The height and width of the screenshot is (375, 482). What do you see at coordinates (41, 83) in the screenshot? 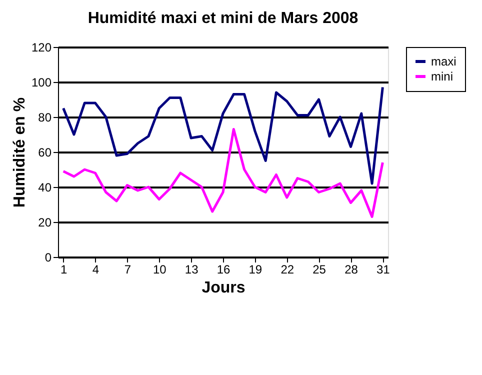
I see `y-tick-label: 100` at bounding box center [41, 83].